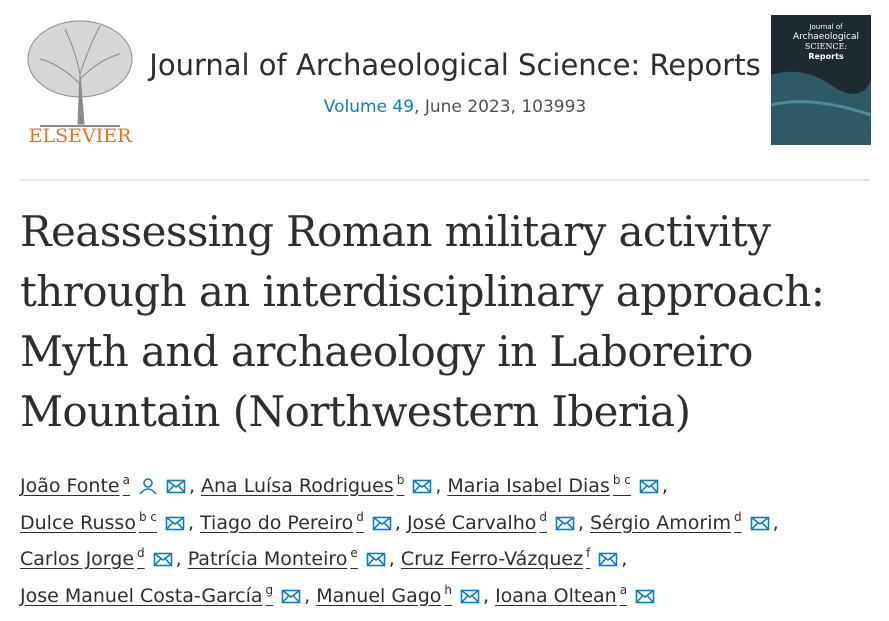 The height and width of the screenshot is (621, 889). I want to click on affiliation: h, so click(448, 589).